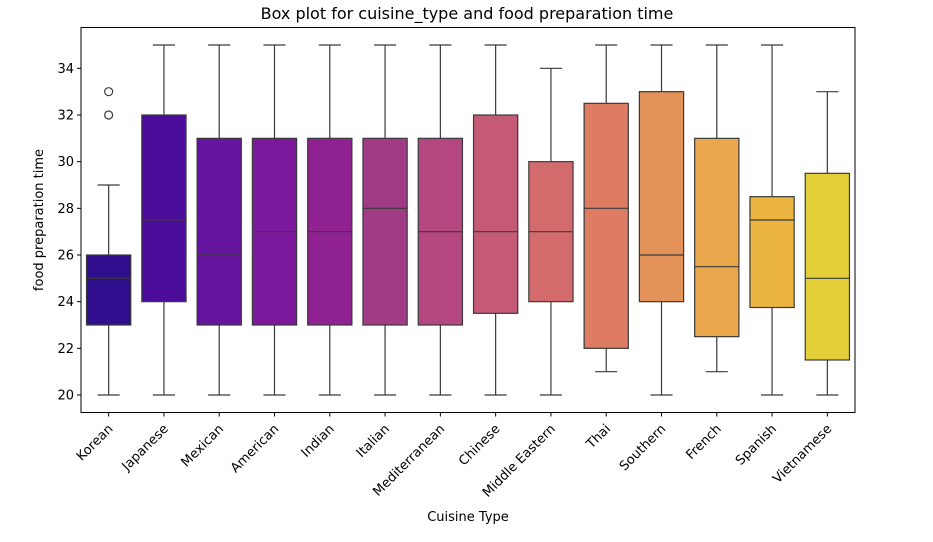  Describe the element at coordinates (703, 442) in the screenshot. I see `x-tick-label: French` at that location.